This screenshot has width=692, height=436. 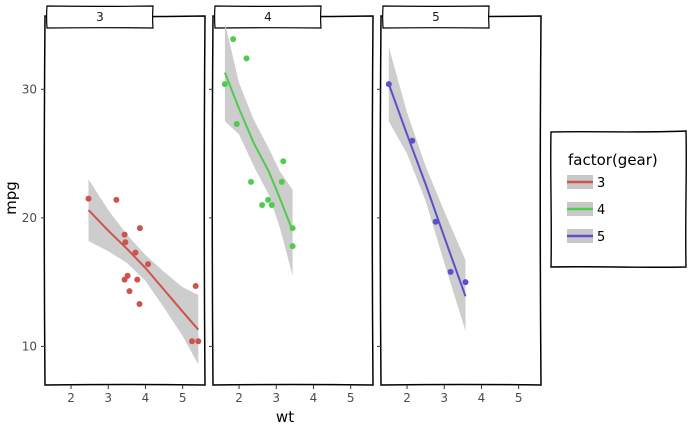 I want to click on legend-entries: 3 4 5, so click(x=586, y=210).